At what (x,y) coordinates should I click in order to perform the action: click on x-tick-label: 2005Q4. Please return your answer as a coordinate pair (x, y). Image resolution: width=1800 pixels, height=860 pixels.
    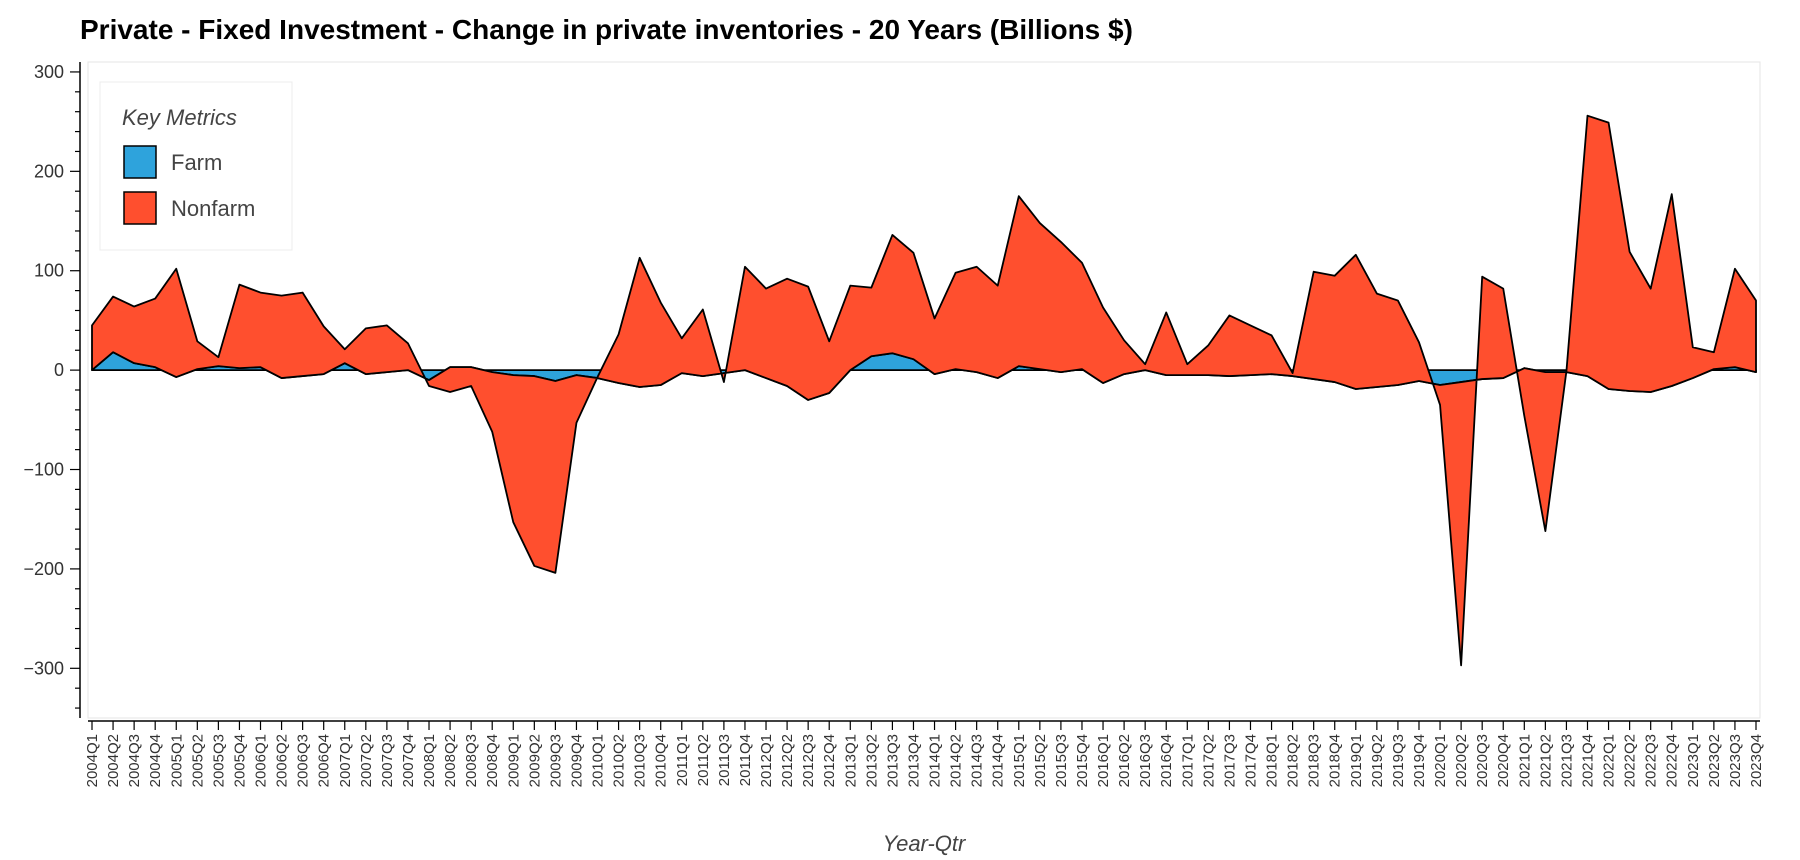
    Looking at the image, I should click on (239, 760).